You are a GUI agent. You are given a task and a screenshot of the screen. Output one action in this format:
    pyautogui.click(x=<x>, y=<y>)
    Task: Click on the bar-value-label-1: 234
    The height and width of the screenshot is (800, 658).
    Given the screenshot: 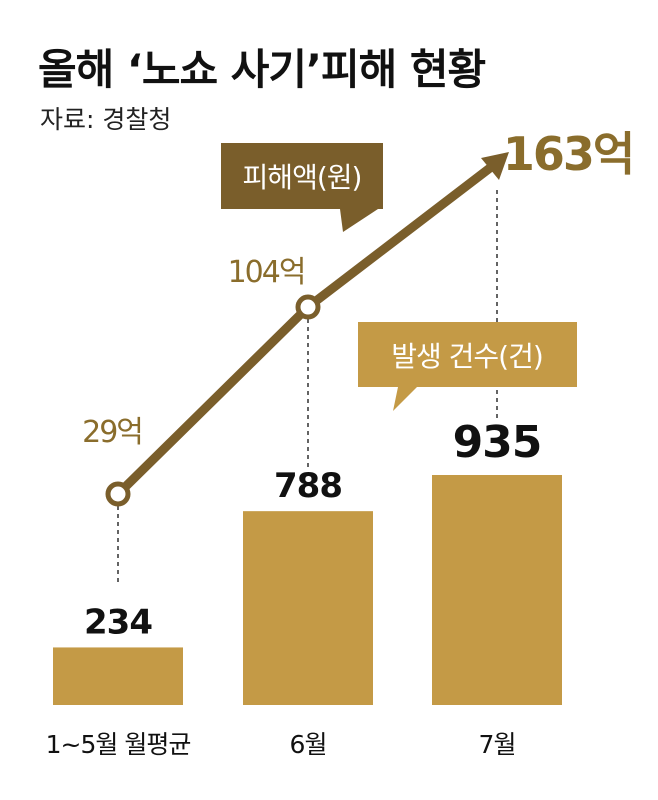 What is the action you would take?
    pyautogui.click(x=118, y=622)
    